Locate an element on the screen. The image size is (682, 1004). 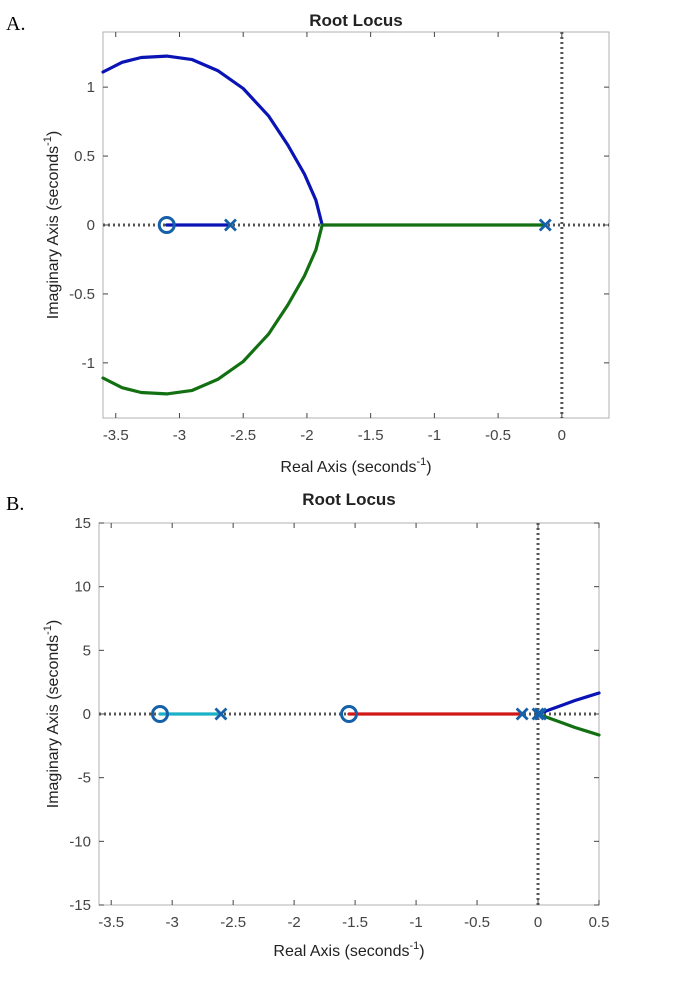
y-tick-label: 1 is located at coordinates (91, 87).